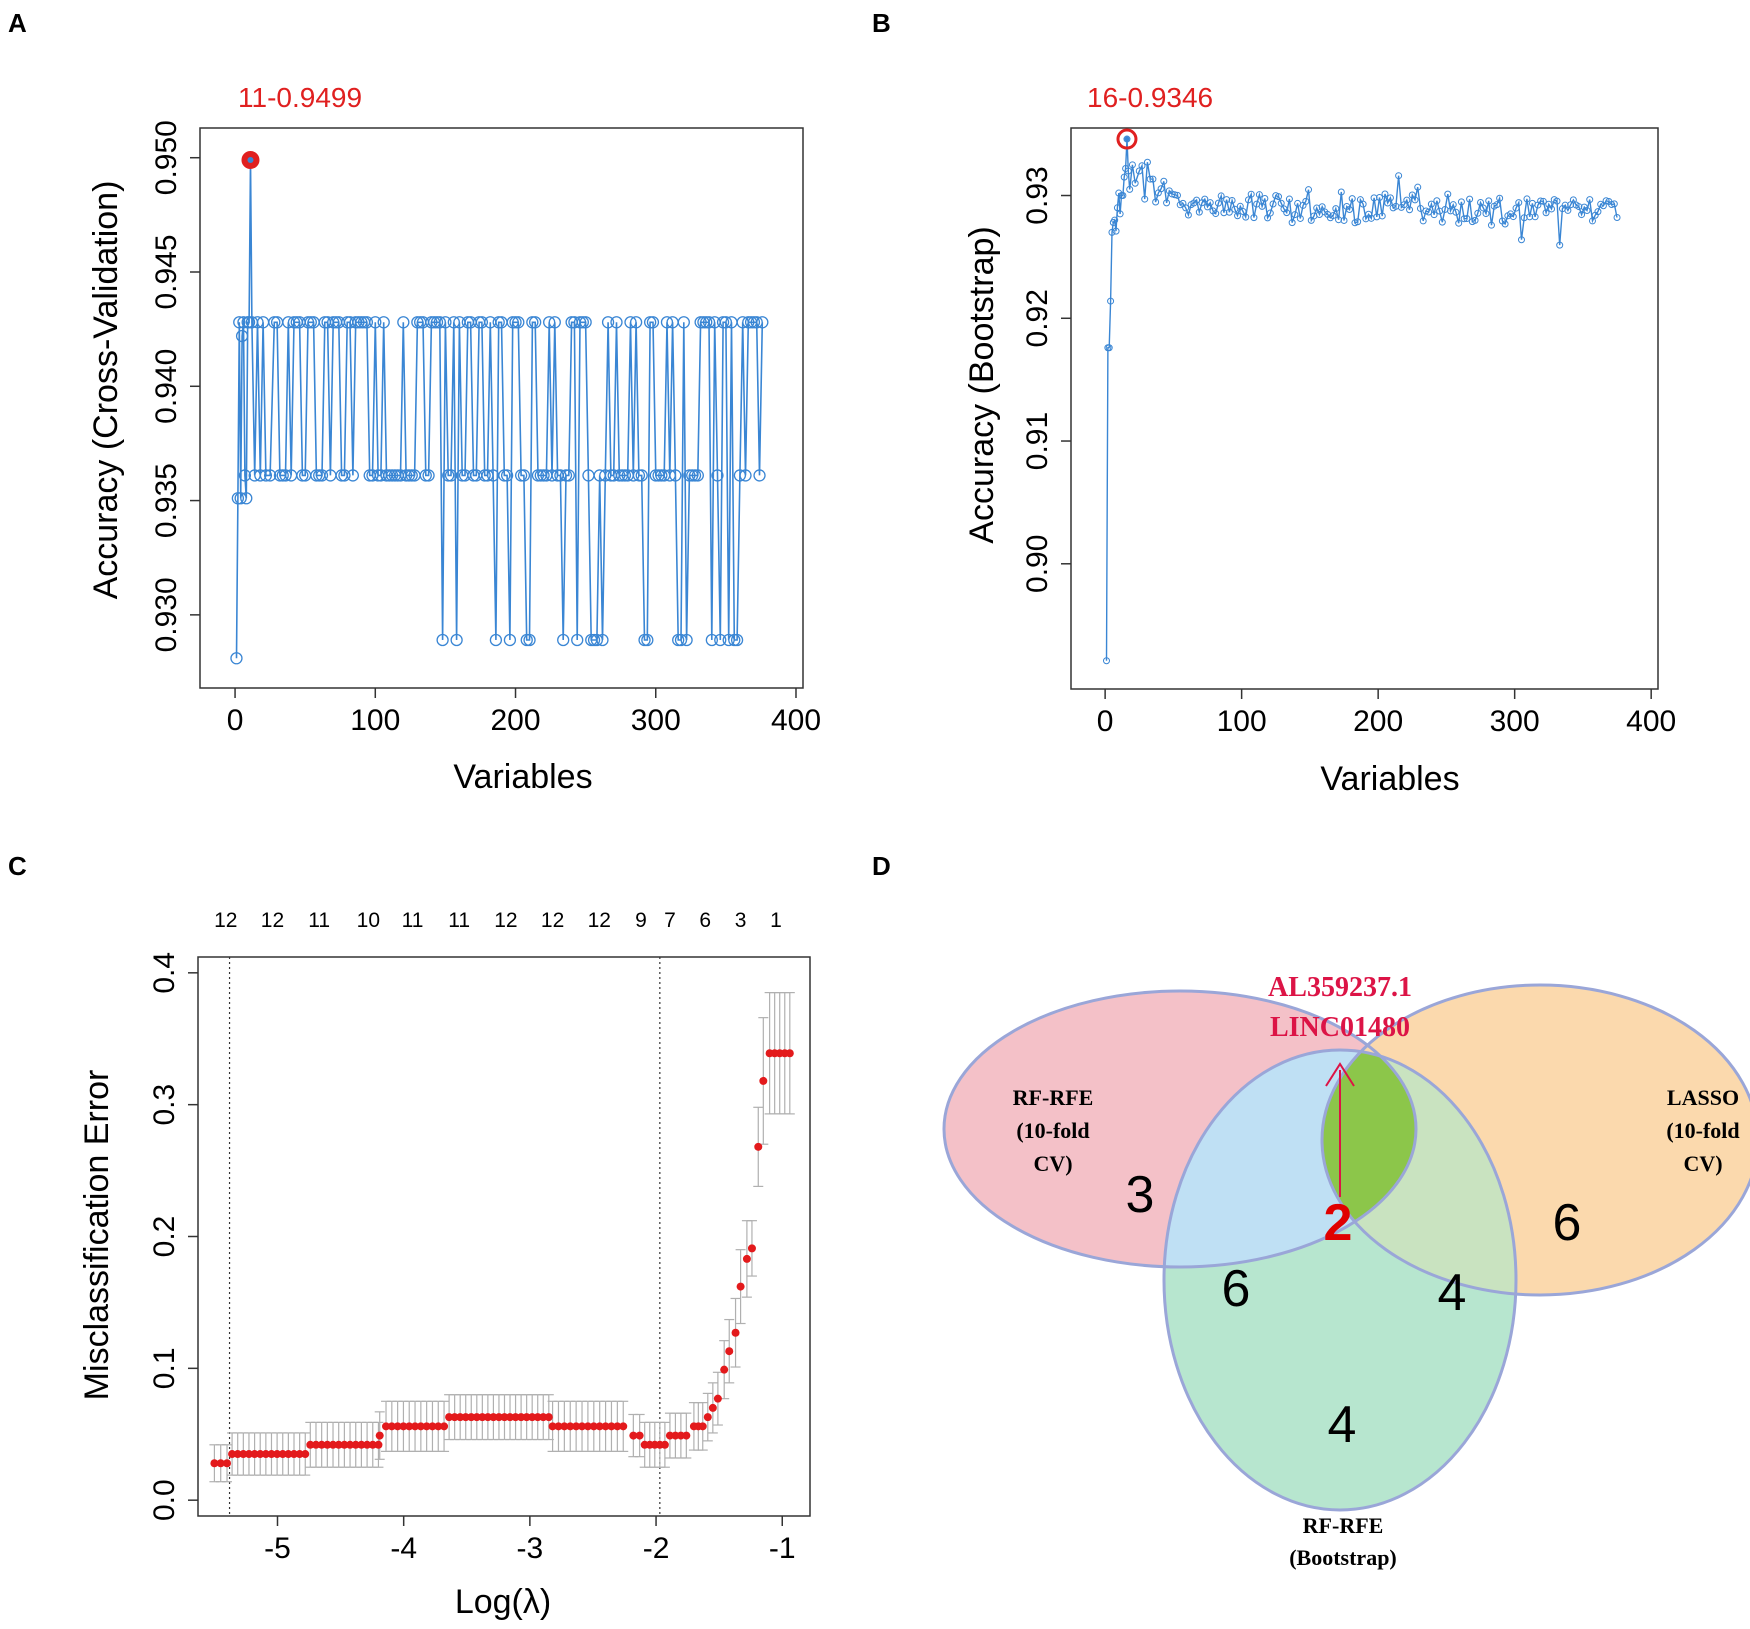 The image size is (1750, 1629). I want to click on x-tick-label: 0, so click(235, 720).